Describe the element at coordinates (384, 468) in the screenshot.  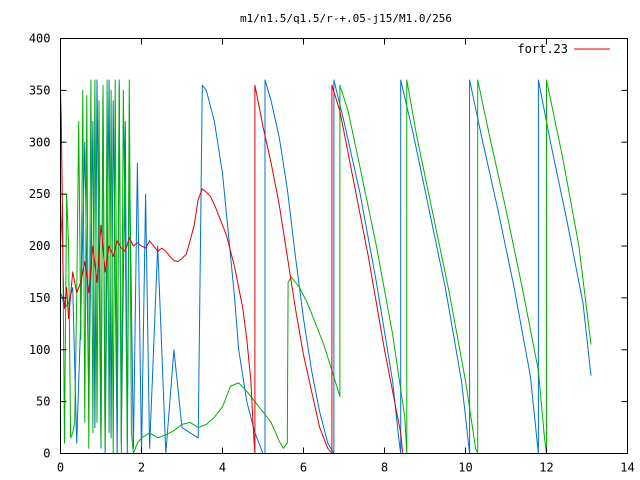
I see `x-tick-label: 8` at that location.